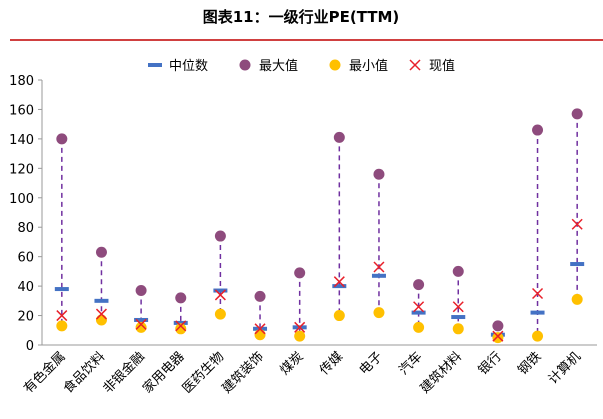  I want to click on x-tick-label: 医药生物, so click(203, 372).